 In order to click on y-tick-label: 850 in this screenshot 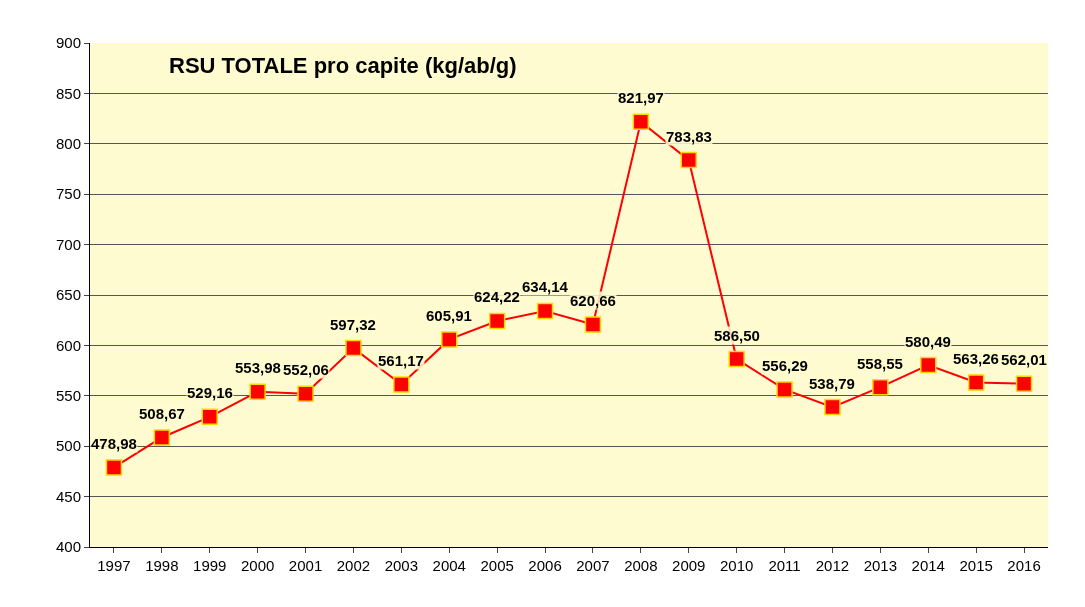, I will do `click(68, 93)`.